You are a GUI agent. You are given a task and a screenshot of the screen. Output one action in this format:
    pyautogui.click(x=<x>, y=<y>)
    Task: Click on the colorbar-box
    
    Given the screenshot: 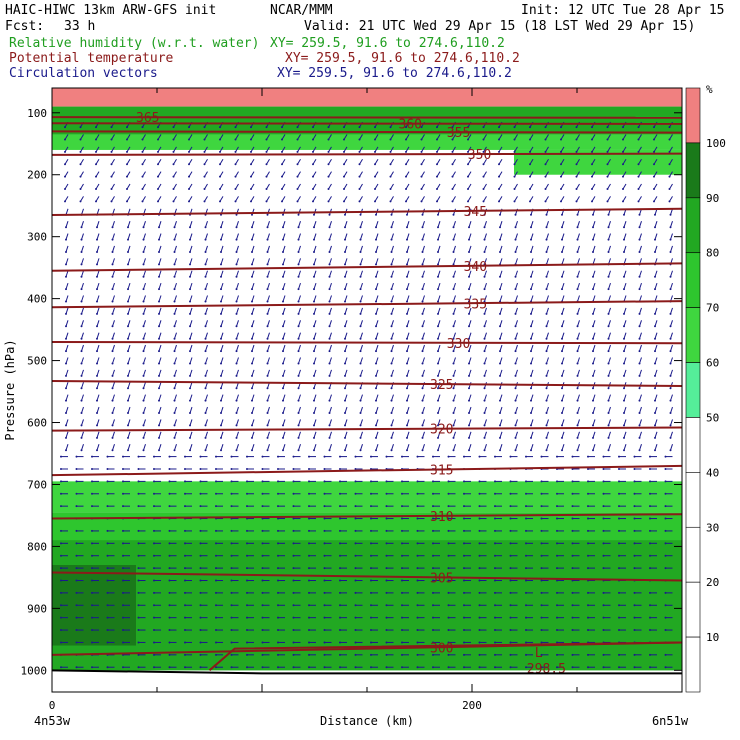 What is the action you would take?
    pyautogui.click(x=693, y=664)
    